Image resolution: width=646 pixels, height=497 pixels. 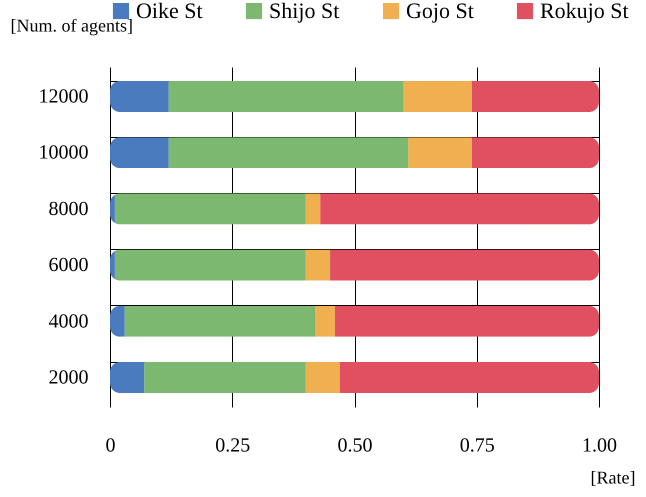 What do you see at coordinates (63, 97) in the screenshot?
I see `y-tick-label: 12000` at bounding box center [63, 97].